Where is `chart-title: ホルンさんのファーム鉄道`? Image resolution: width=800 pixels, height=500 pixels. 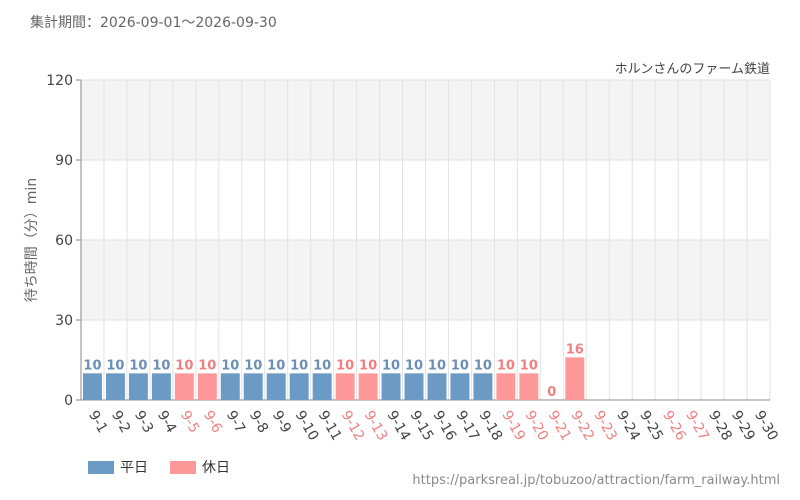
chart-title: ホルンさんのファーム鉄道 is located at coordinates (692, 69).